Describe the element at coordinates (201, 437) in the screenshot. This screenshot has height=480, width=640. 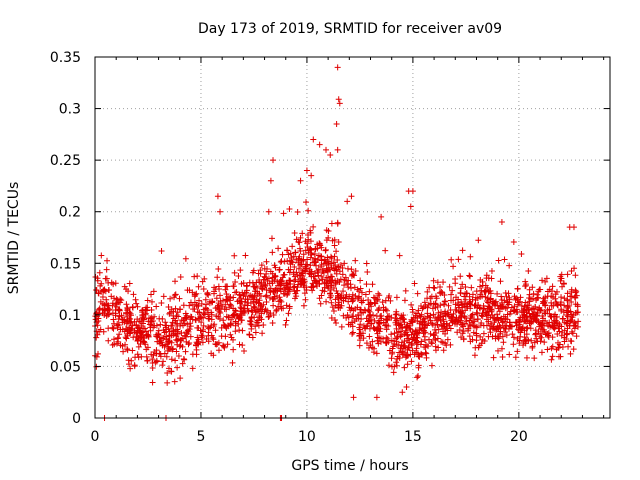
I see `x-tick-label: 5` at that location.